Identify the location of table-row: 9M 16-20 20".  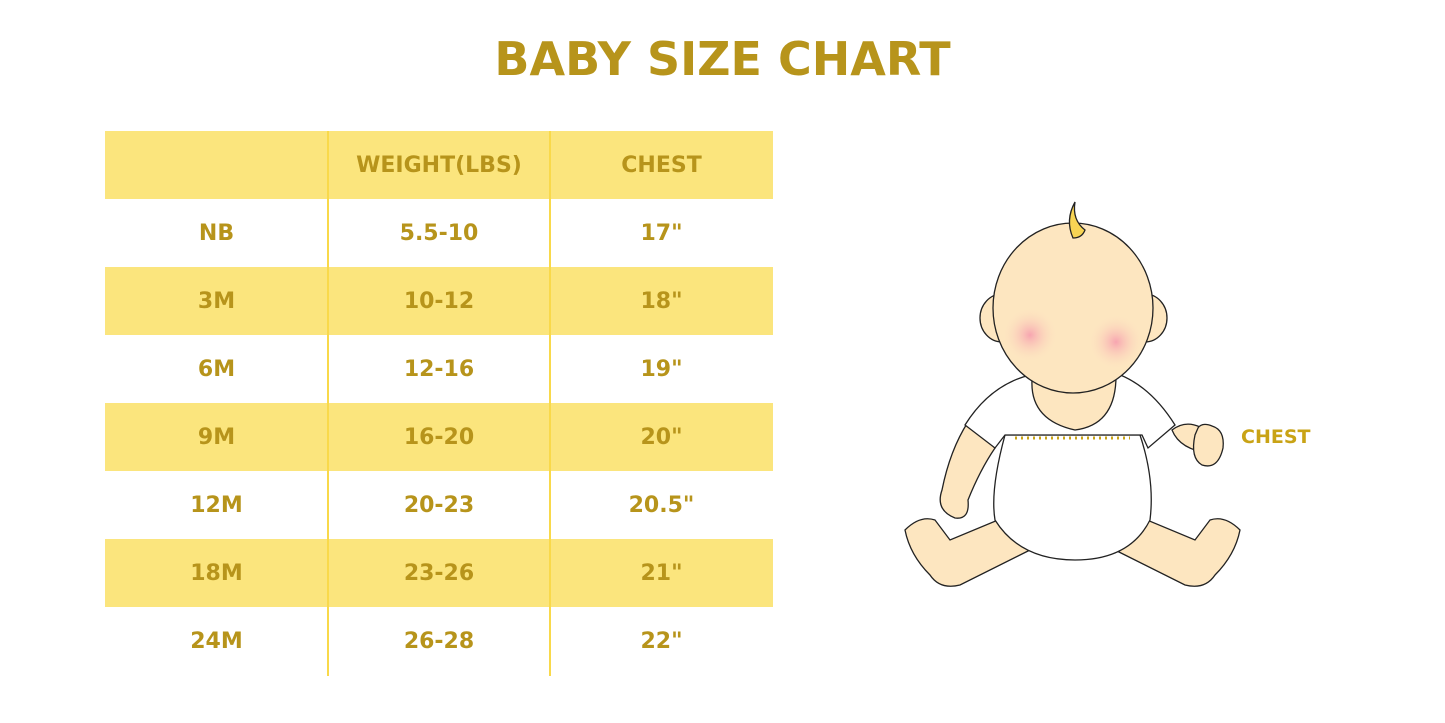
(439, 437).